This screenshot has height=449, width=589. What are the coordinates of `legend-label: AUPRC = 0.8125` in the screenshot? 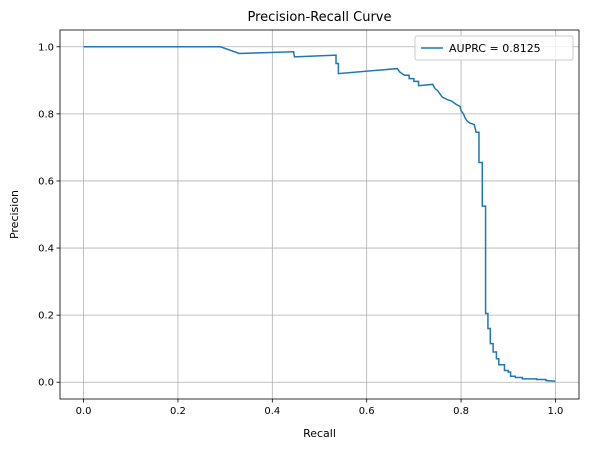 It's located at (495, 48).